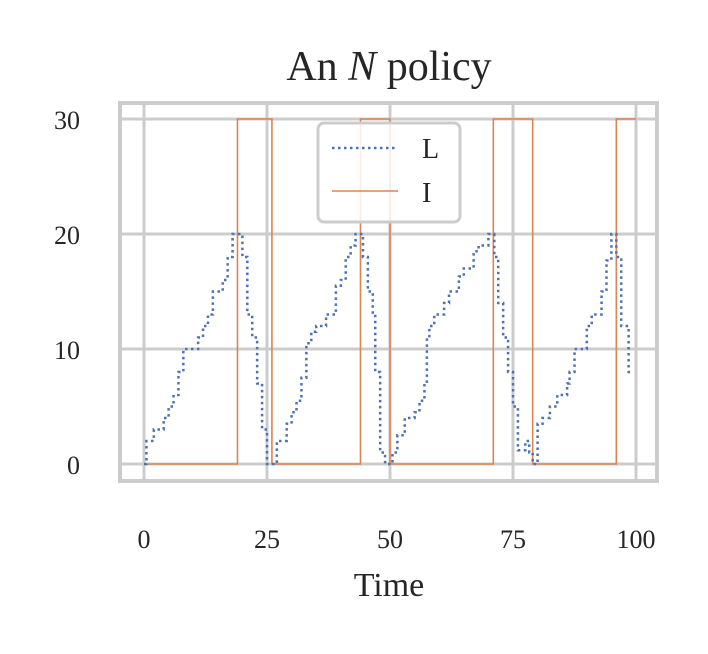 The width and height of the screenshot is (708, 654). What do you see at coordinates (267, 539) in the screenshot?
I see `x-tick-label: 25` at bounding box center [267, 539].